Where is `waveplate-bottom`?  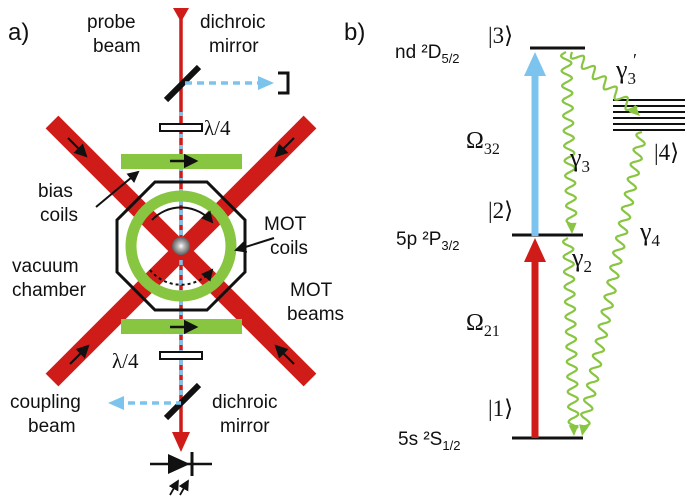 waveplate-bottom is located at coordinates (181, 355).